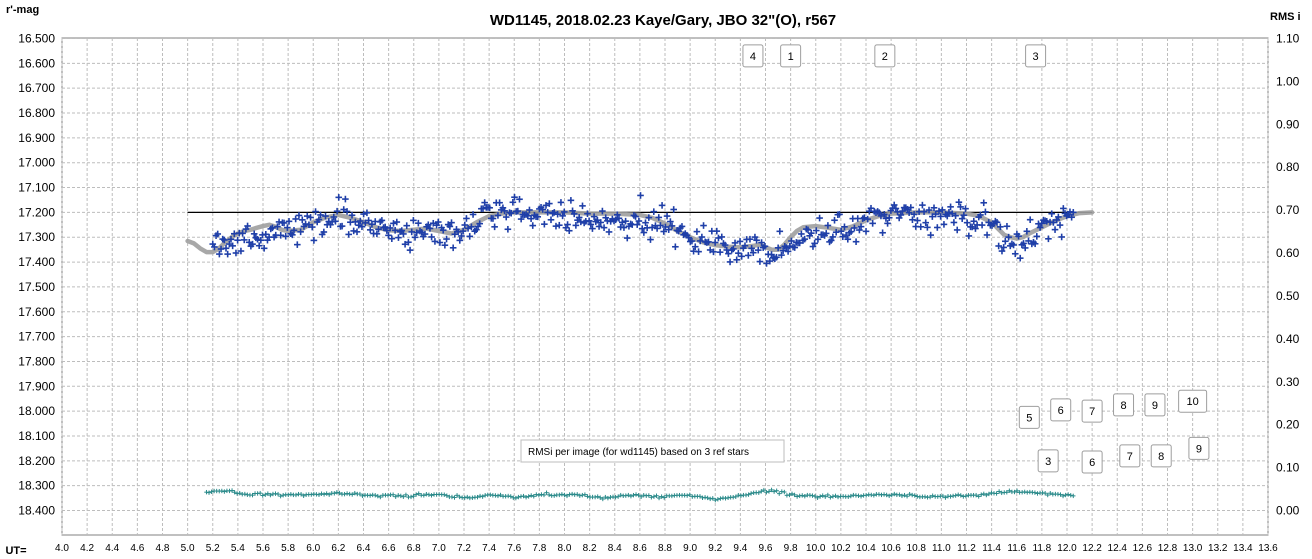  What do you see at coordinates (1118, 548) in the screenshot?
I see `x-tick-label: 12.4` at bounding box center [1118, 548].